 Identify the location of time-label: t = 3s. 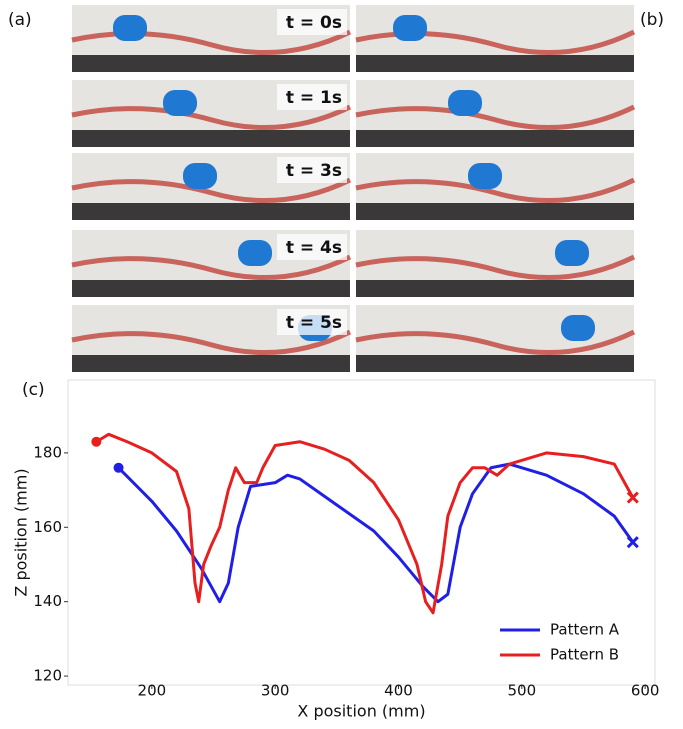
(314, 171).